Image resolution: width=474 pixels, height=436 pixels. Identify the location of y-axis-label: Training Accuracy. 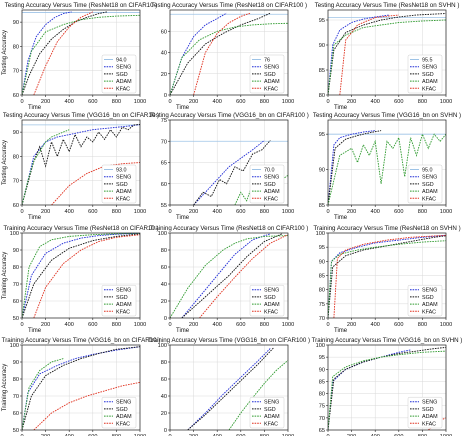
(5, 275).